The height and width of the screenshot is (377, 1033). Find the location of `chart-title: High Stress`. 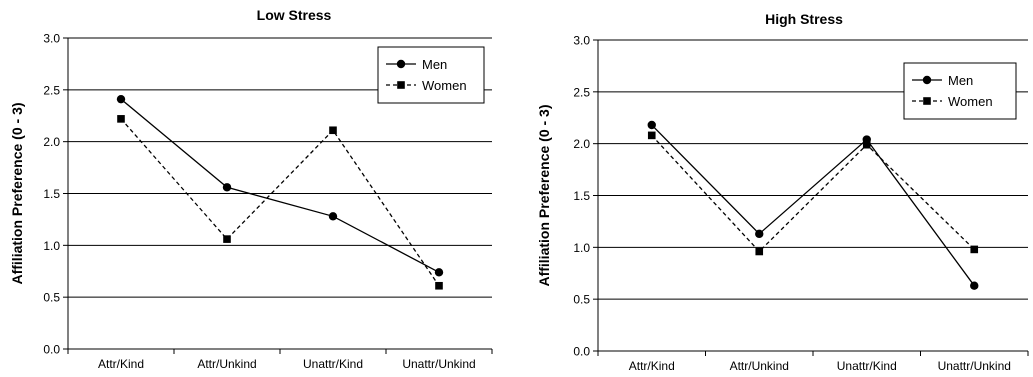

chart-title: High Stress is located at coordinates (804, 19).